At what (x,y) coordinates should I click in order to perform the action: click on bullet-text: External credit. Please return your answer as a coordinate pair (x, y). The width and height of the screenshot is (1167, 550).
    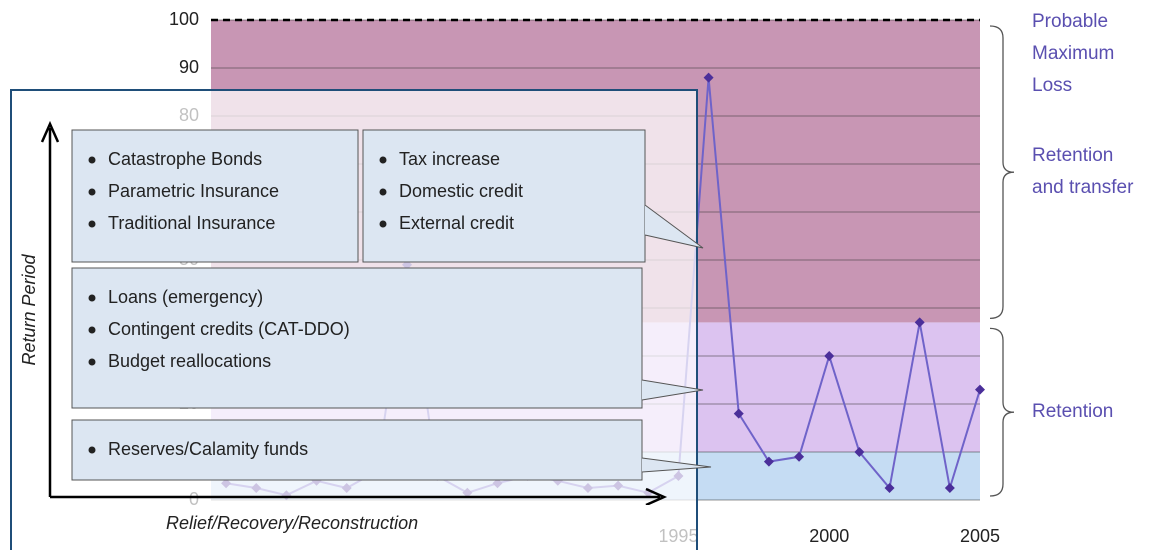
    Looking at the image, I should click on (456, 223).